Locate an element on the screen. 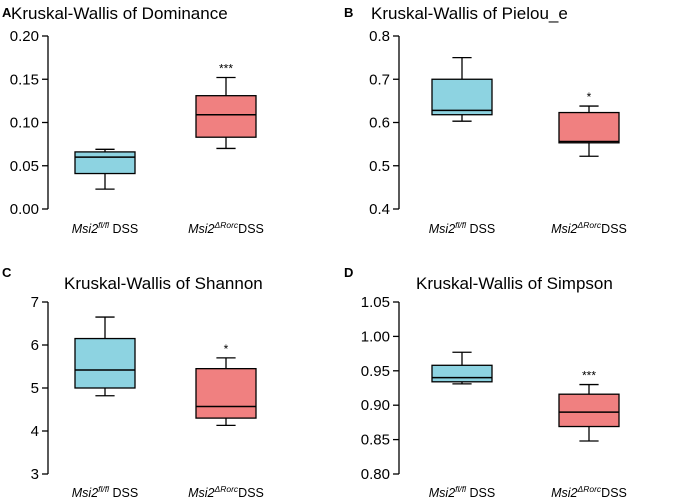 The height and width of the screenshot is (502, 685). panel-b-group-2-label-gene: Msi2 is located at coordinates (564, 229).